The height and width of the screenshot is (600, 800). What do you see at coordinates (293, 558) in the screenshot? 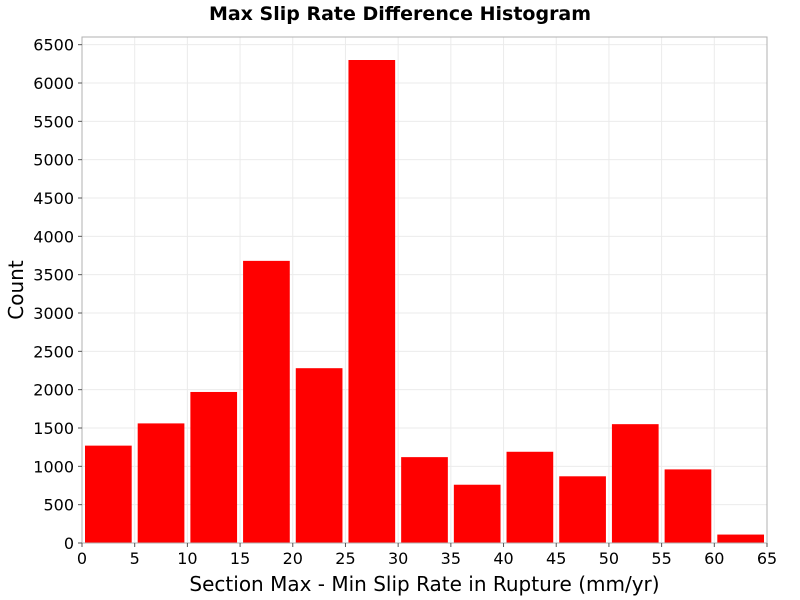
I see `x-tick-label: 20` at bounding box center [293, 558].